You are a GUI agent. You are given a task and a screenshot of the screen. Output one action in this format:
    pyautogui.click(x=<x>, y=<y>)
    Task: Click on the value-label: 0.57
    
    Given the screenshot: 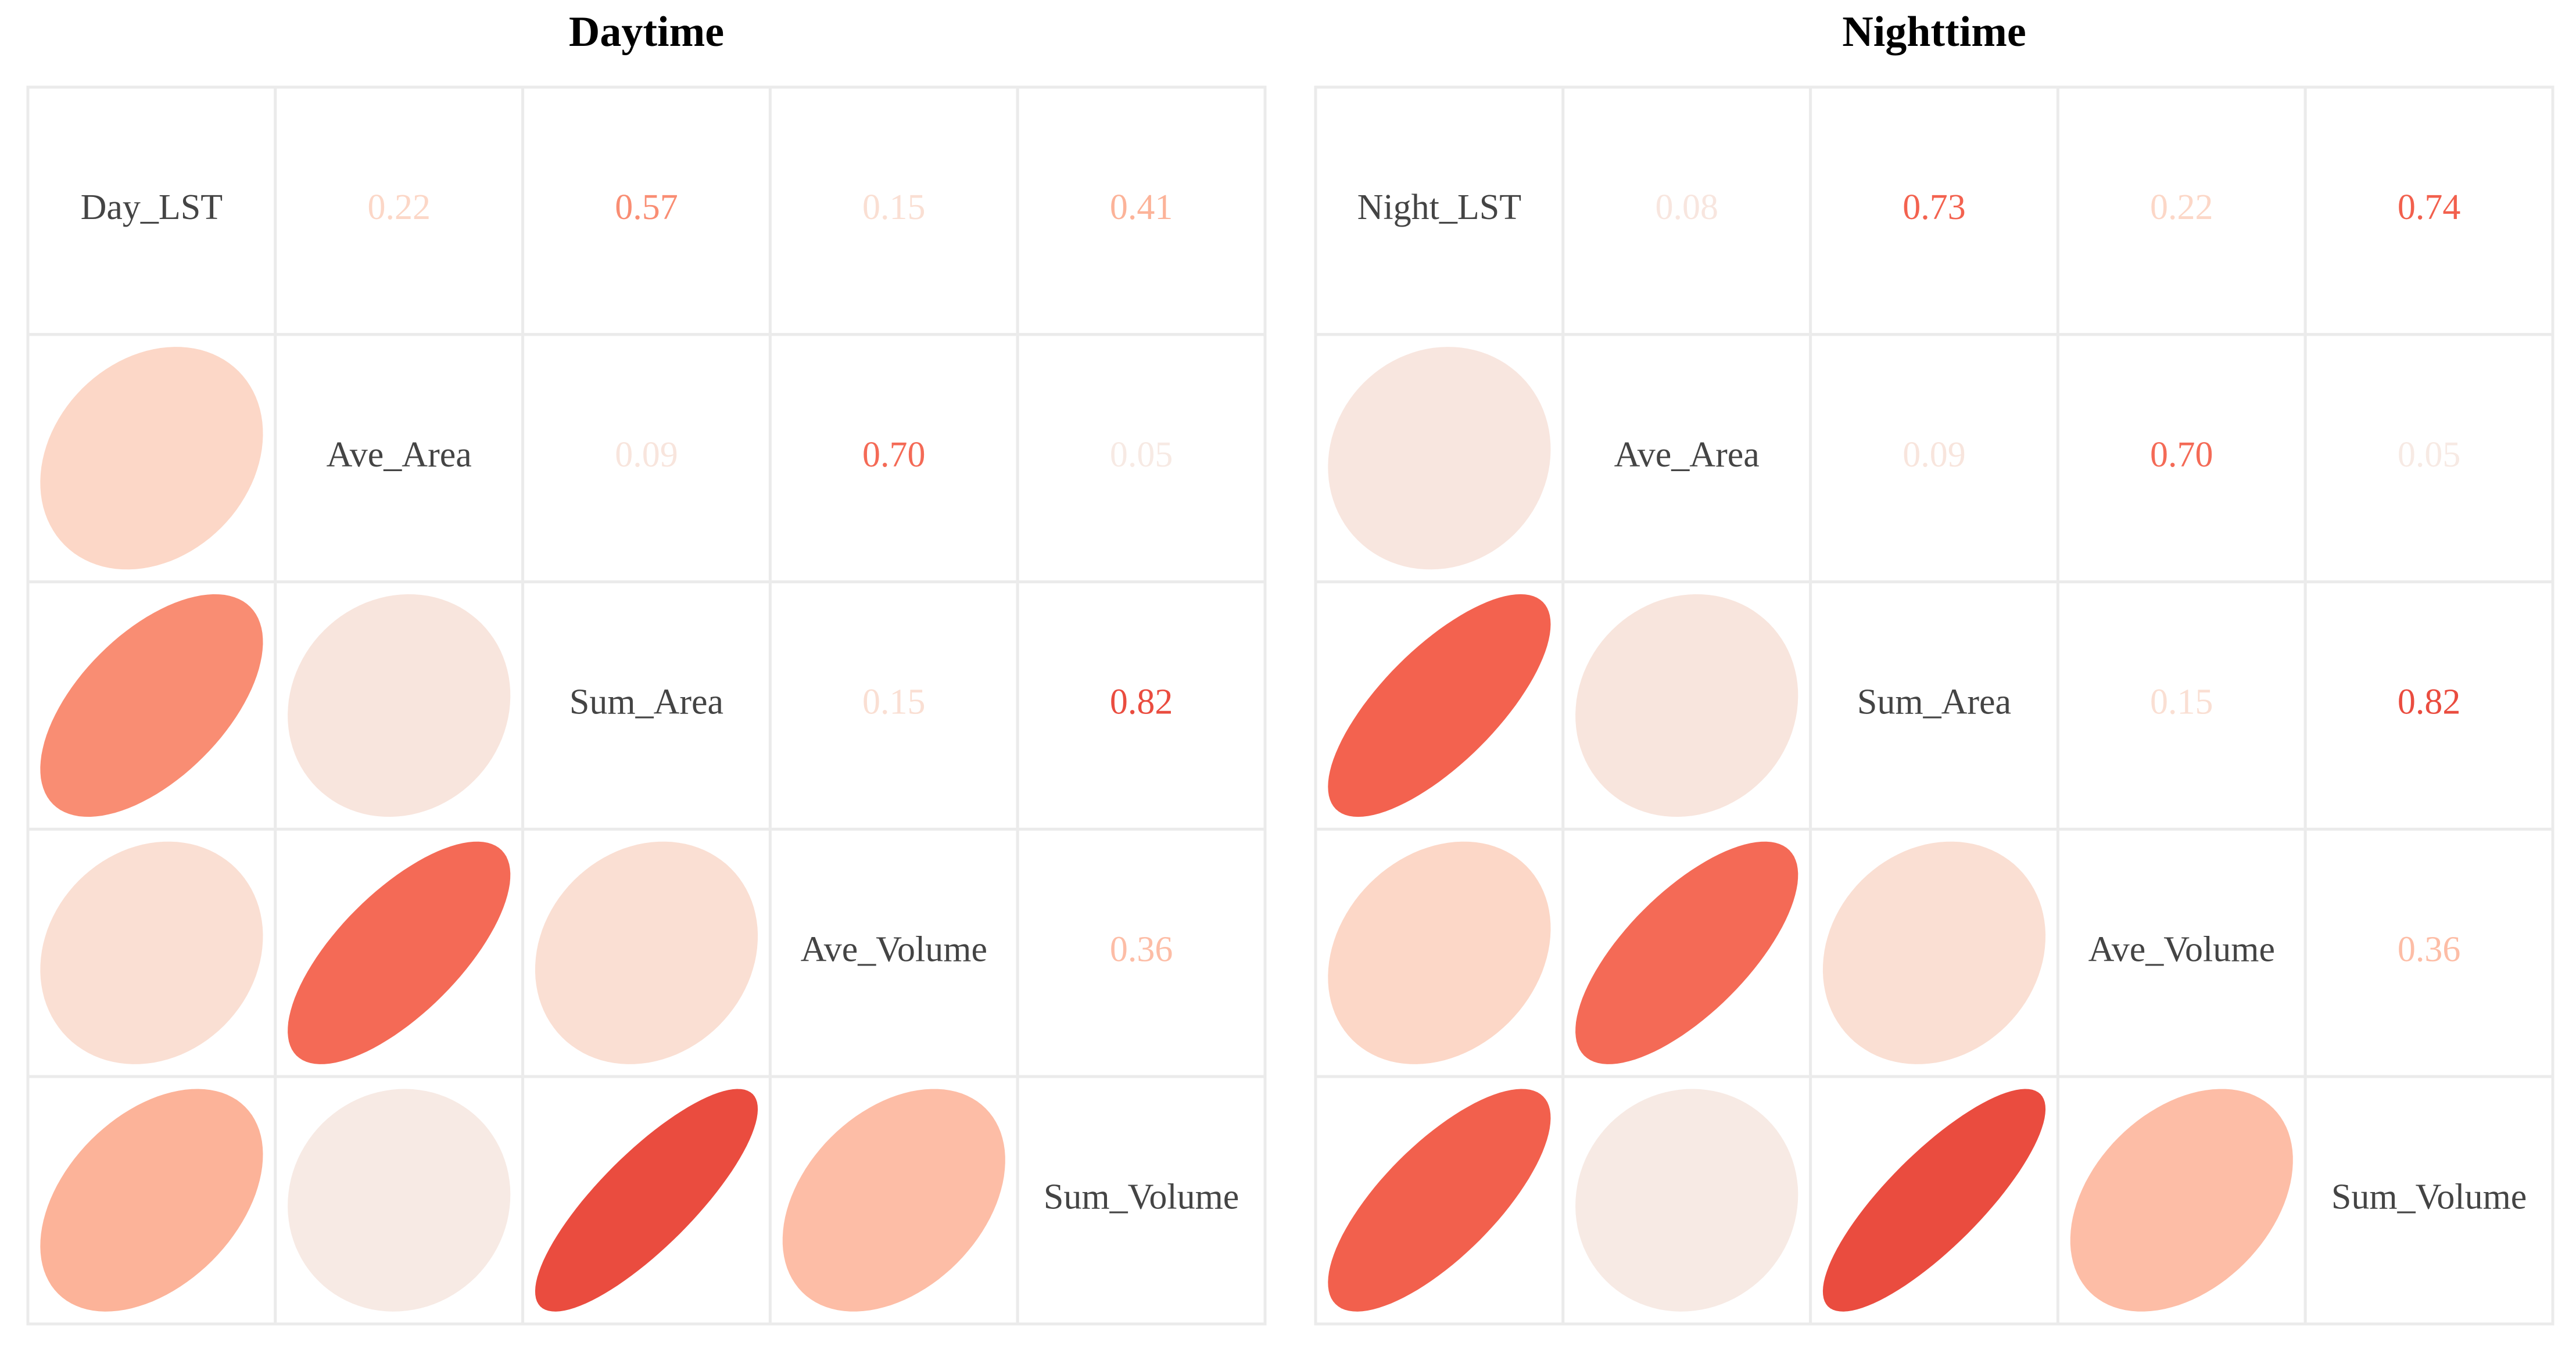 What is the action you would take?
    pyautogui.click(x=646, y=207)
    